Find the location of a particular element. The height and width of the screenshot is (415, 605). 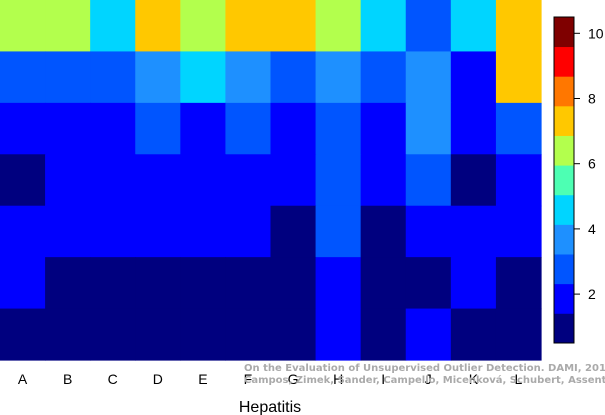

colorbar-tick-label: 4 is located at coordinates (592, 229).